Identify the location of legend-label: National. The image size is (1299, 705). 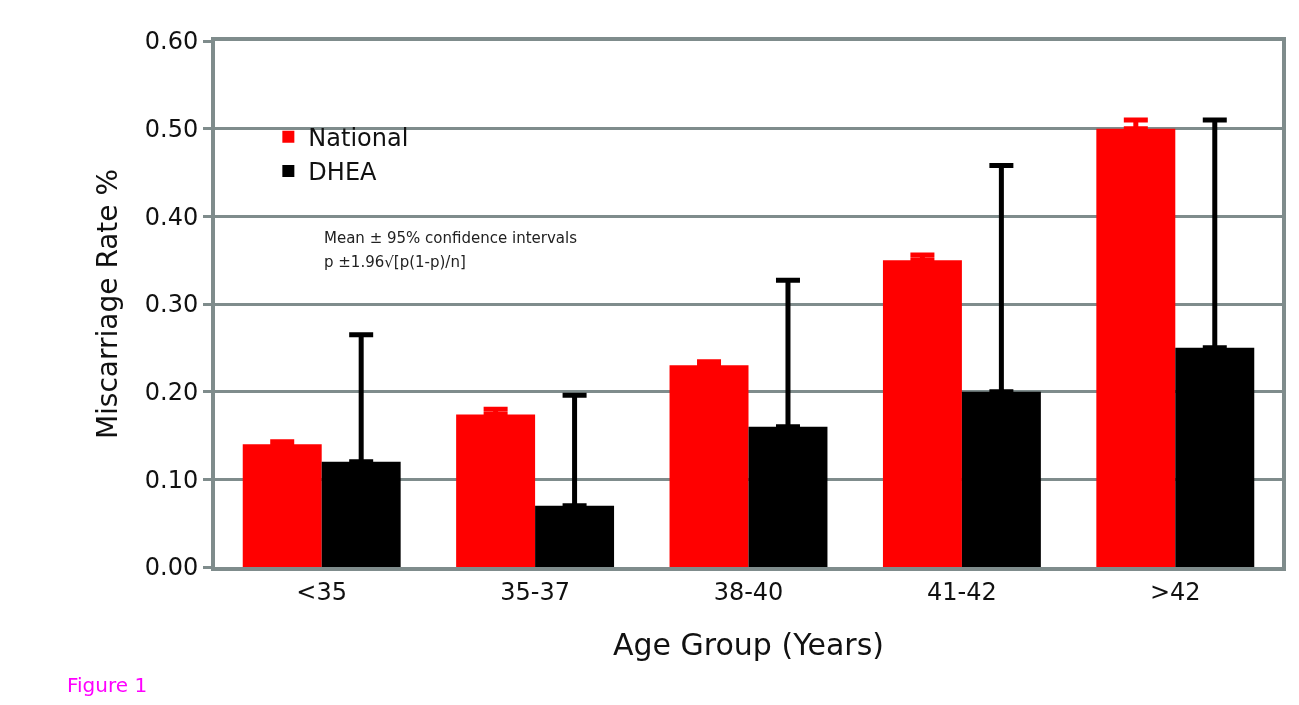
(358, 138).